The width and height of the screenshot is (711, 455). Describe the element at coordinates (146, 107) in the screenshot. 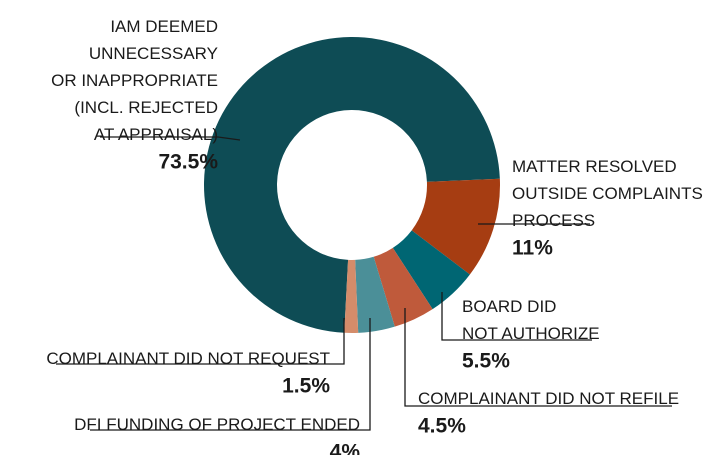

I see `slice-label: (INCL. REJECTED` at that location.